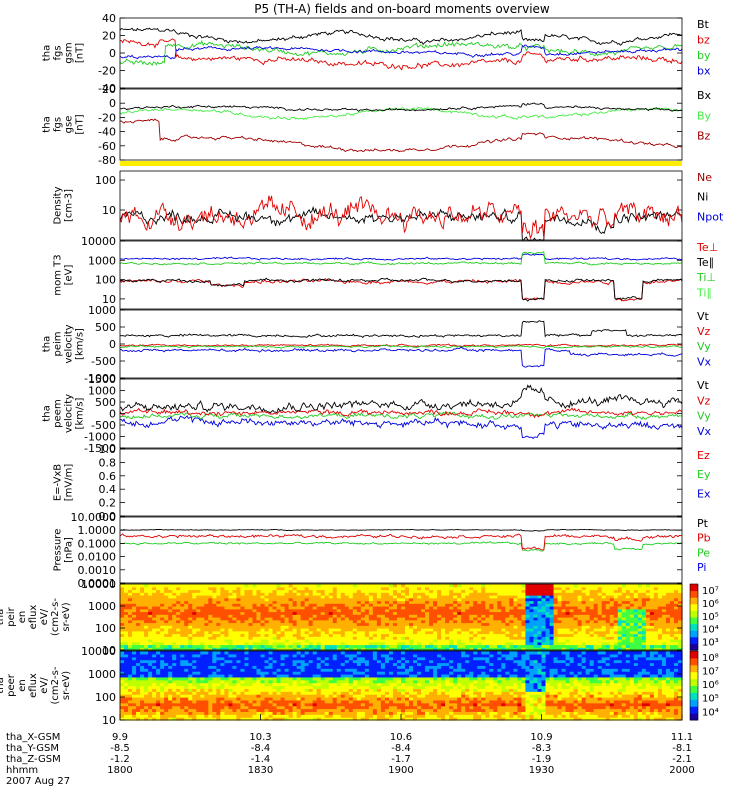  Describe the element at coordinates (36, 617) in the screenshot. I see `y-axis-label: thapeirenefluxeV/(cm2-s-sr-eV)` at that location.